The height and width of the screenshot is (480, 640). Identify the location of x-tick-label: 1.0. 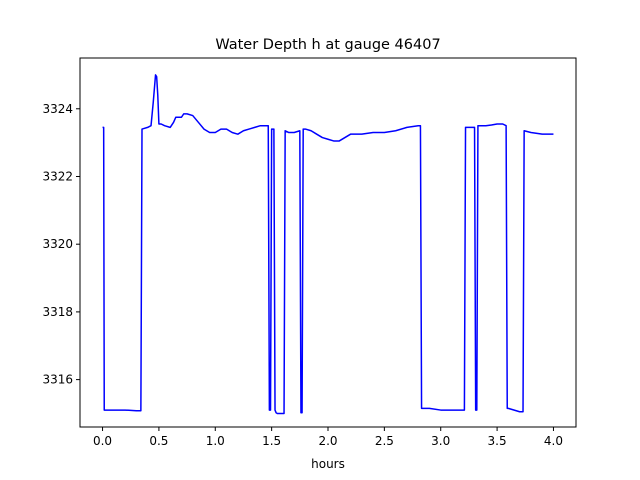
(215, 441).